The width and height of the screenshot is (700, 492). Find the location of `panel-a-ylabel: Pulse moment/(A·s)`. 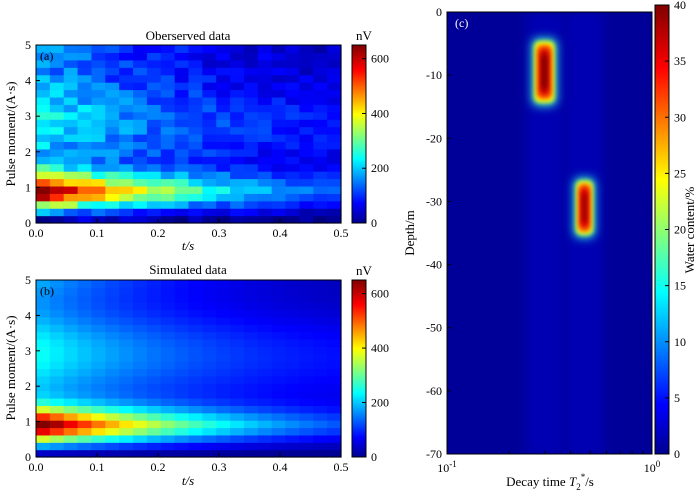

panel-a-ylabel: Pulse moment/(A·s) is located at coordinates (10, 133).